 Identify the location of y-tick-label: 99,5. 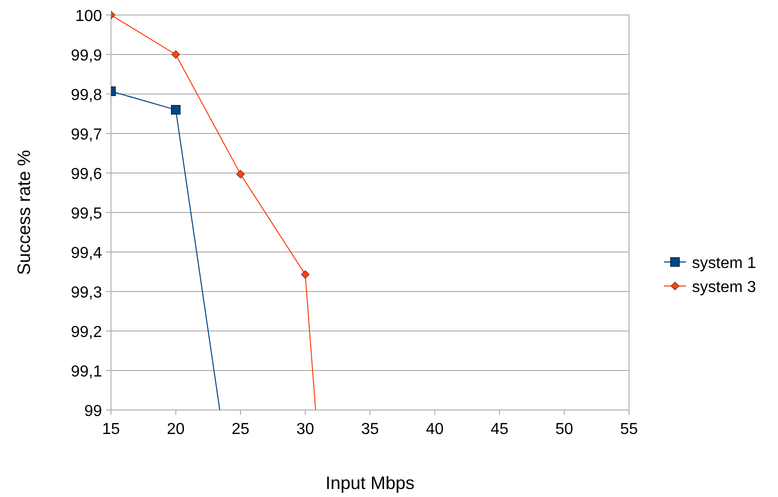
(86, 214).